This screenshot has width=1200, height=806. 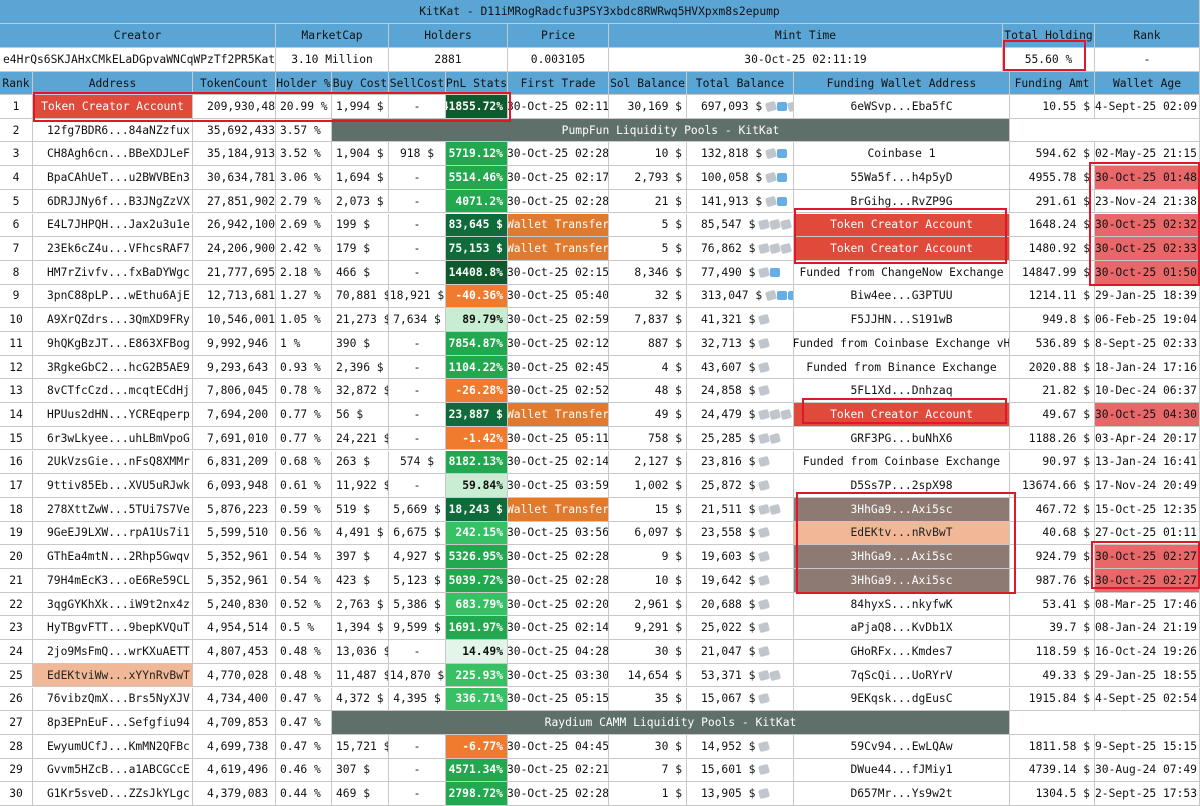 I want to click on funding-wallet: Funded from ChangeNow Exchange, so click(x=902, y=272).